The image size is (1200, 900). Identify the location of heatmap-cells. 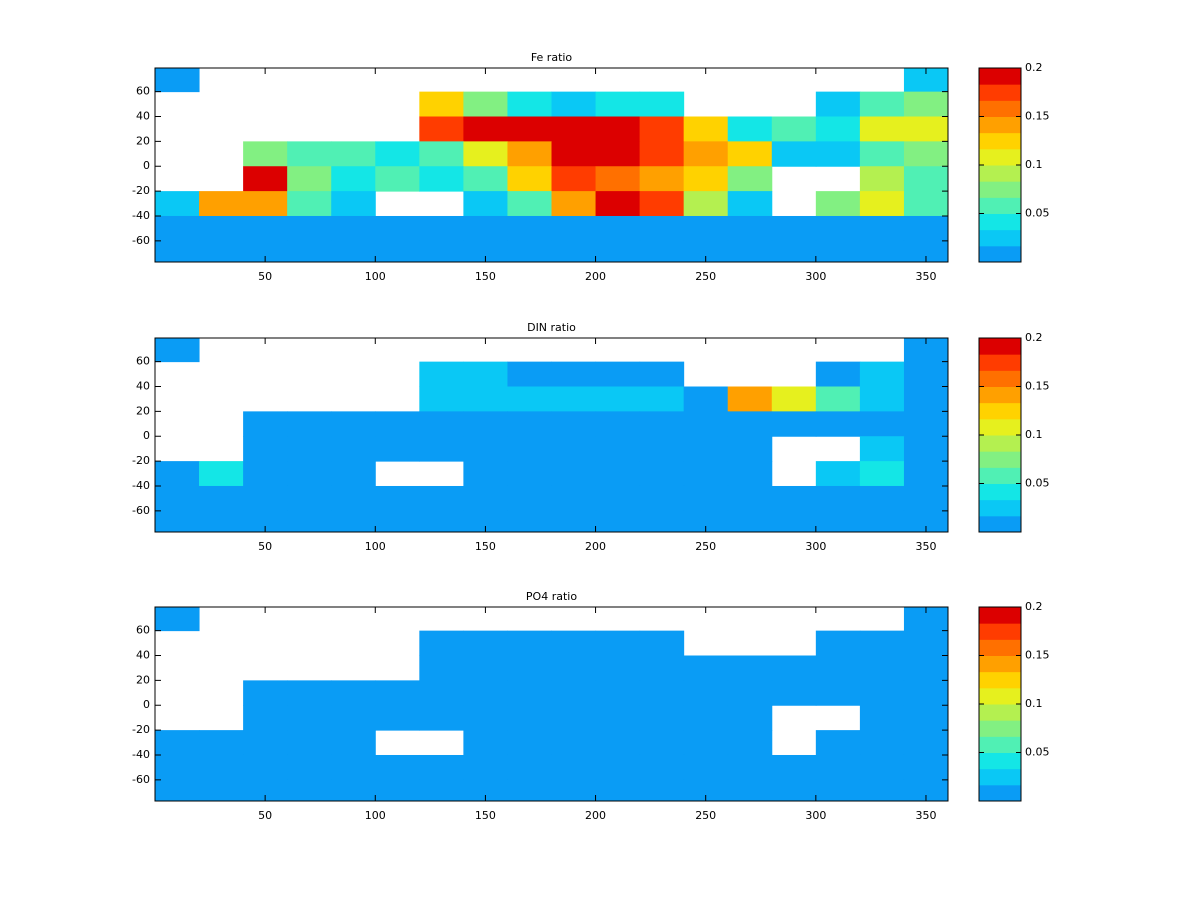
(551, 435).